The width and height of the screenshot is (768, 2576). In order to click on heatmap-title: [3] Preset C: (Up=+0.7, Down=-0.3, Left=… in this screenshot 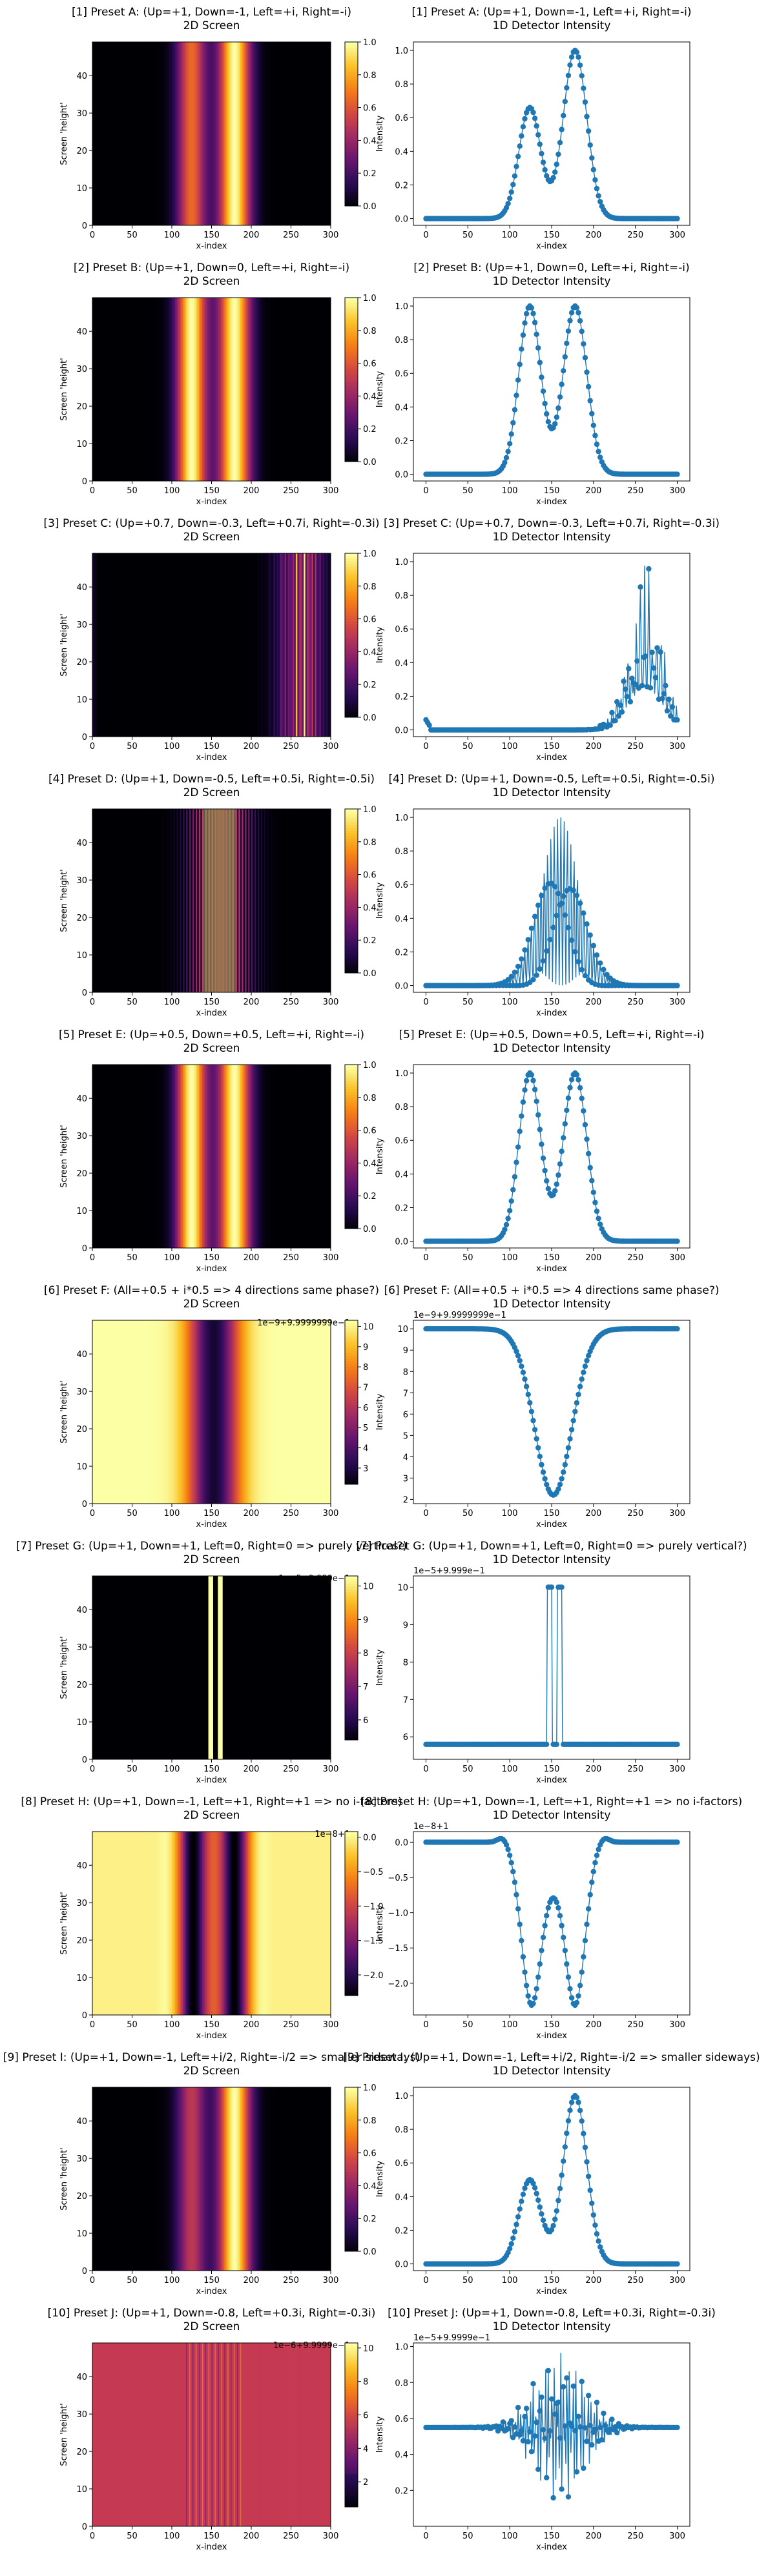, I will do `click(211, 523)`.